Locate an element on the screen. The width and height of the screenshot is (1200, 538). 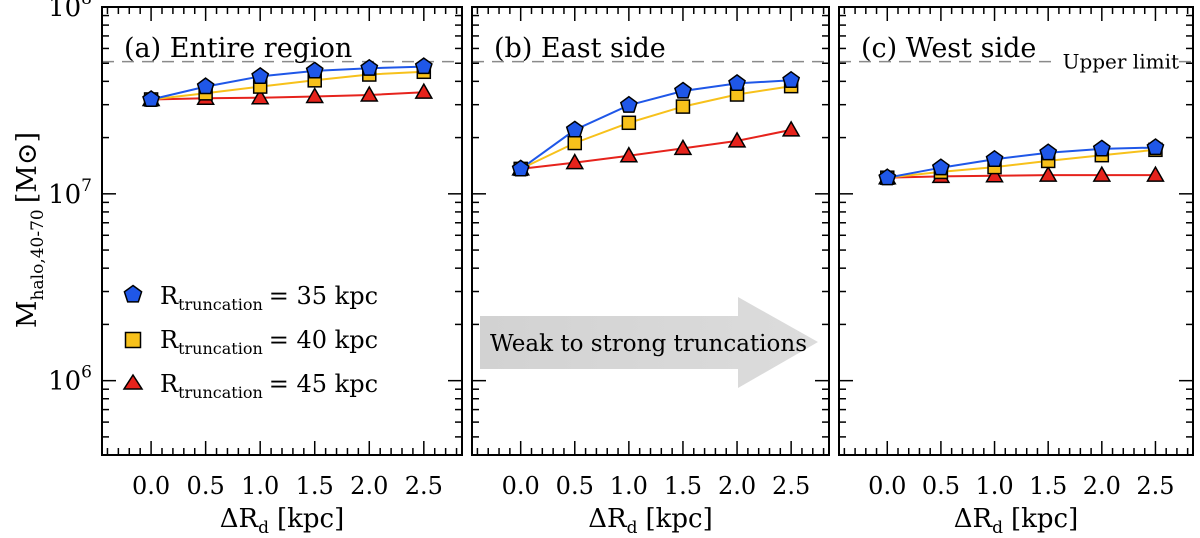
y-tick-label: 10⁶ is located at coordinates (70, 380).